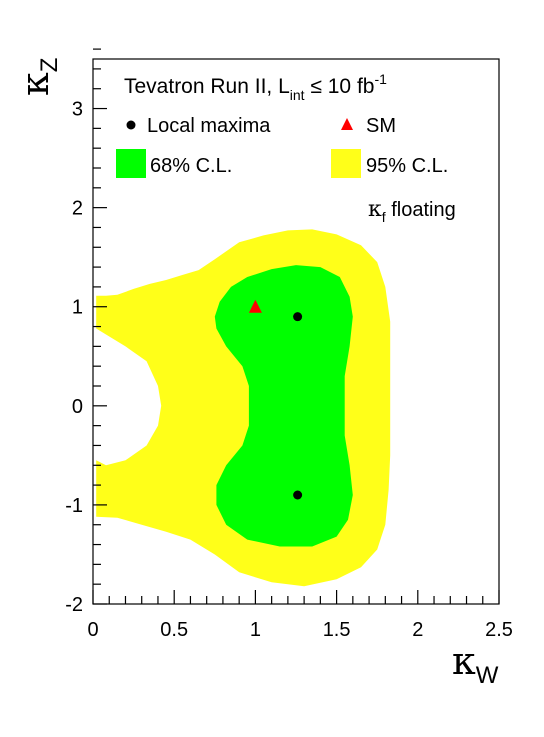  What do you see at coordinates (381, 126) in the screenshot?
I see `legend-sm: SM` at bounding box center [381, 126].